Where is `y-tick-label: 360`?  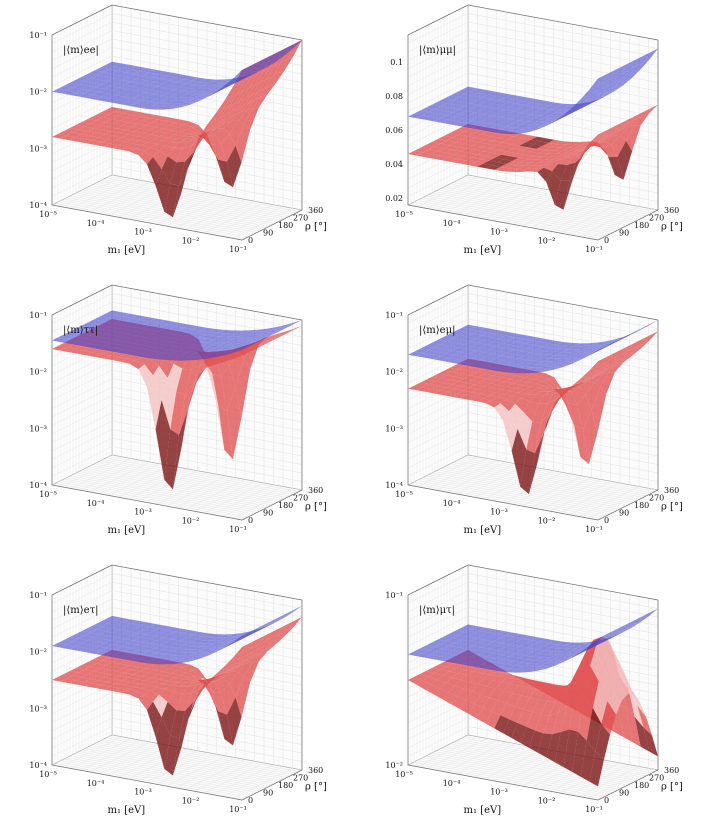
y-tick-label: 360 is located at coordinates (315, 210).